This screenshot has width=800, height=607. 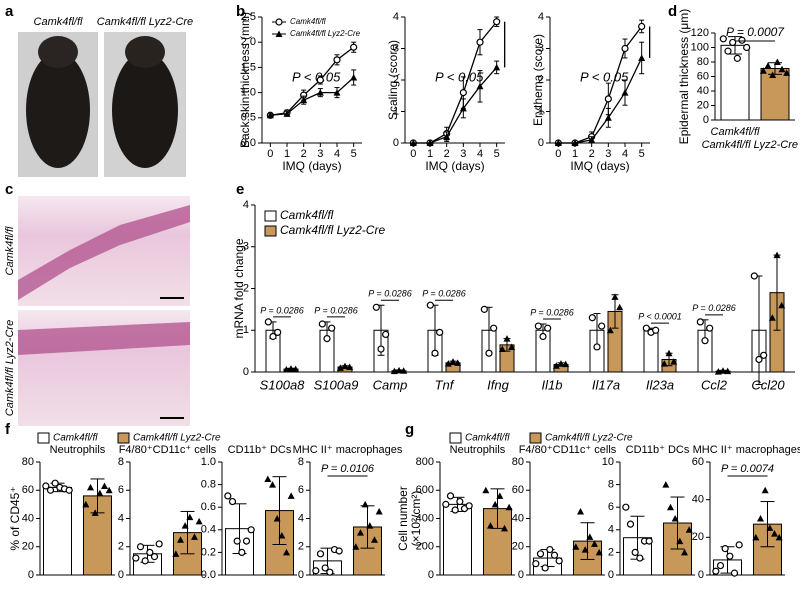 I want to click on p-value: P = 0.0286, so click(x=443, y=294).